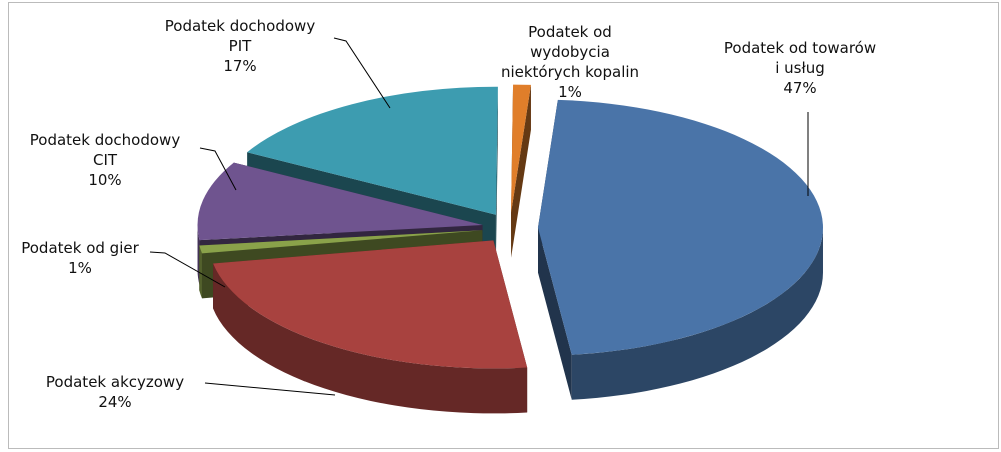  What do you see at coordinates (115, 382) in the screenshot?
I see `category-label: Podatek akcyzowy` at bounding box center [115, 382].